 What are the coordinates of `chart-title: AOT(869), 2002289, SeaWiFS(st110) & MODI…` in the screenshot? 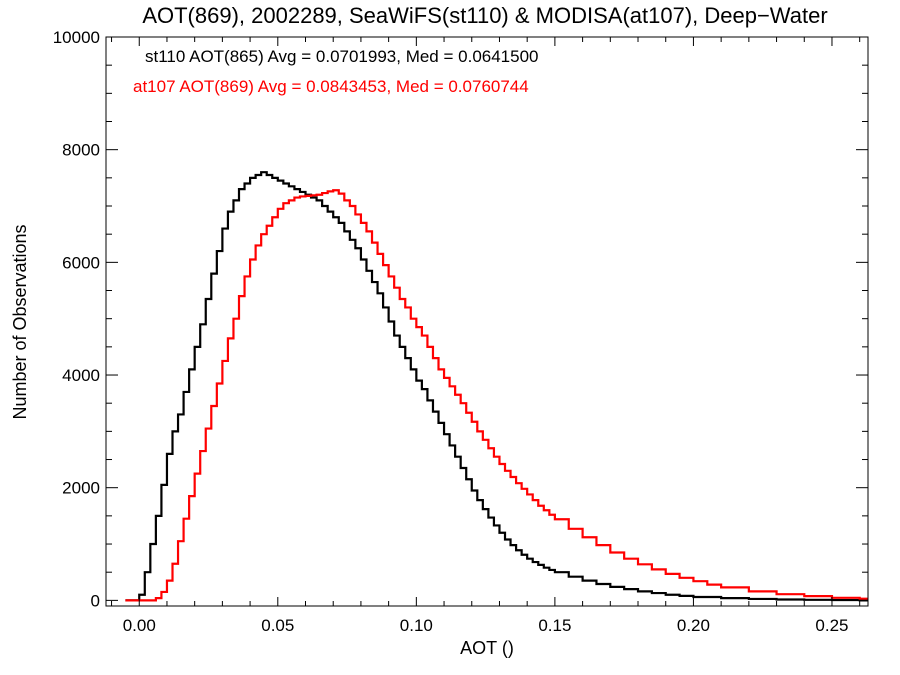 It's located at (484, 15).